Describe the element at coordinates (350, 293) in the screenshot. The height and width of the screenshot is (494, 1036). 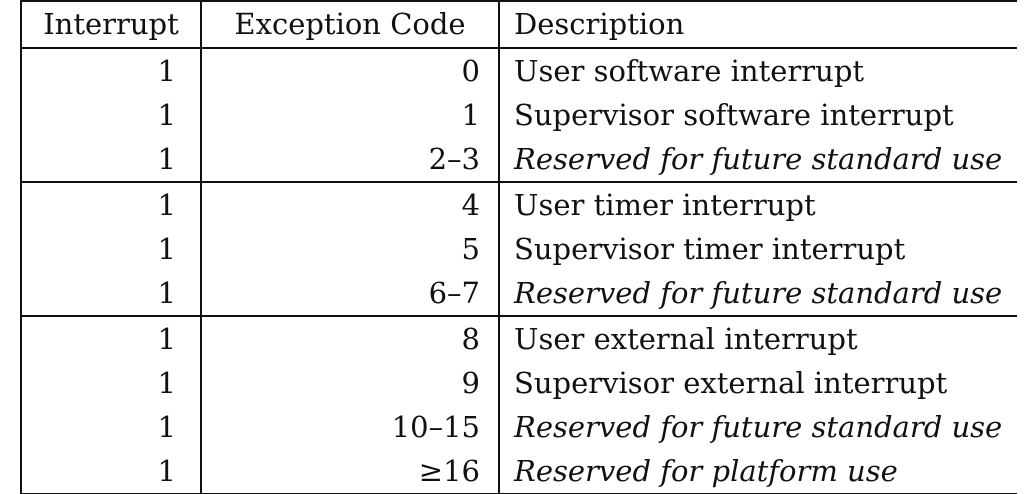
I see `cell-exception-code: 6–7` at that location.